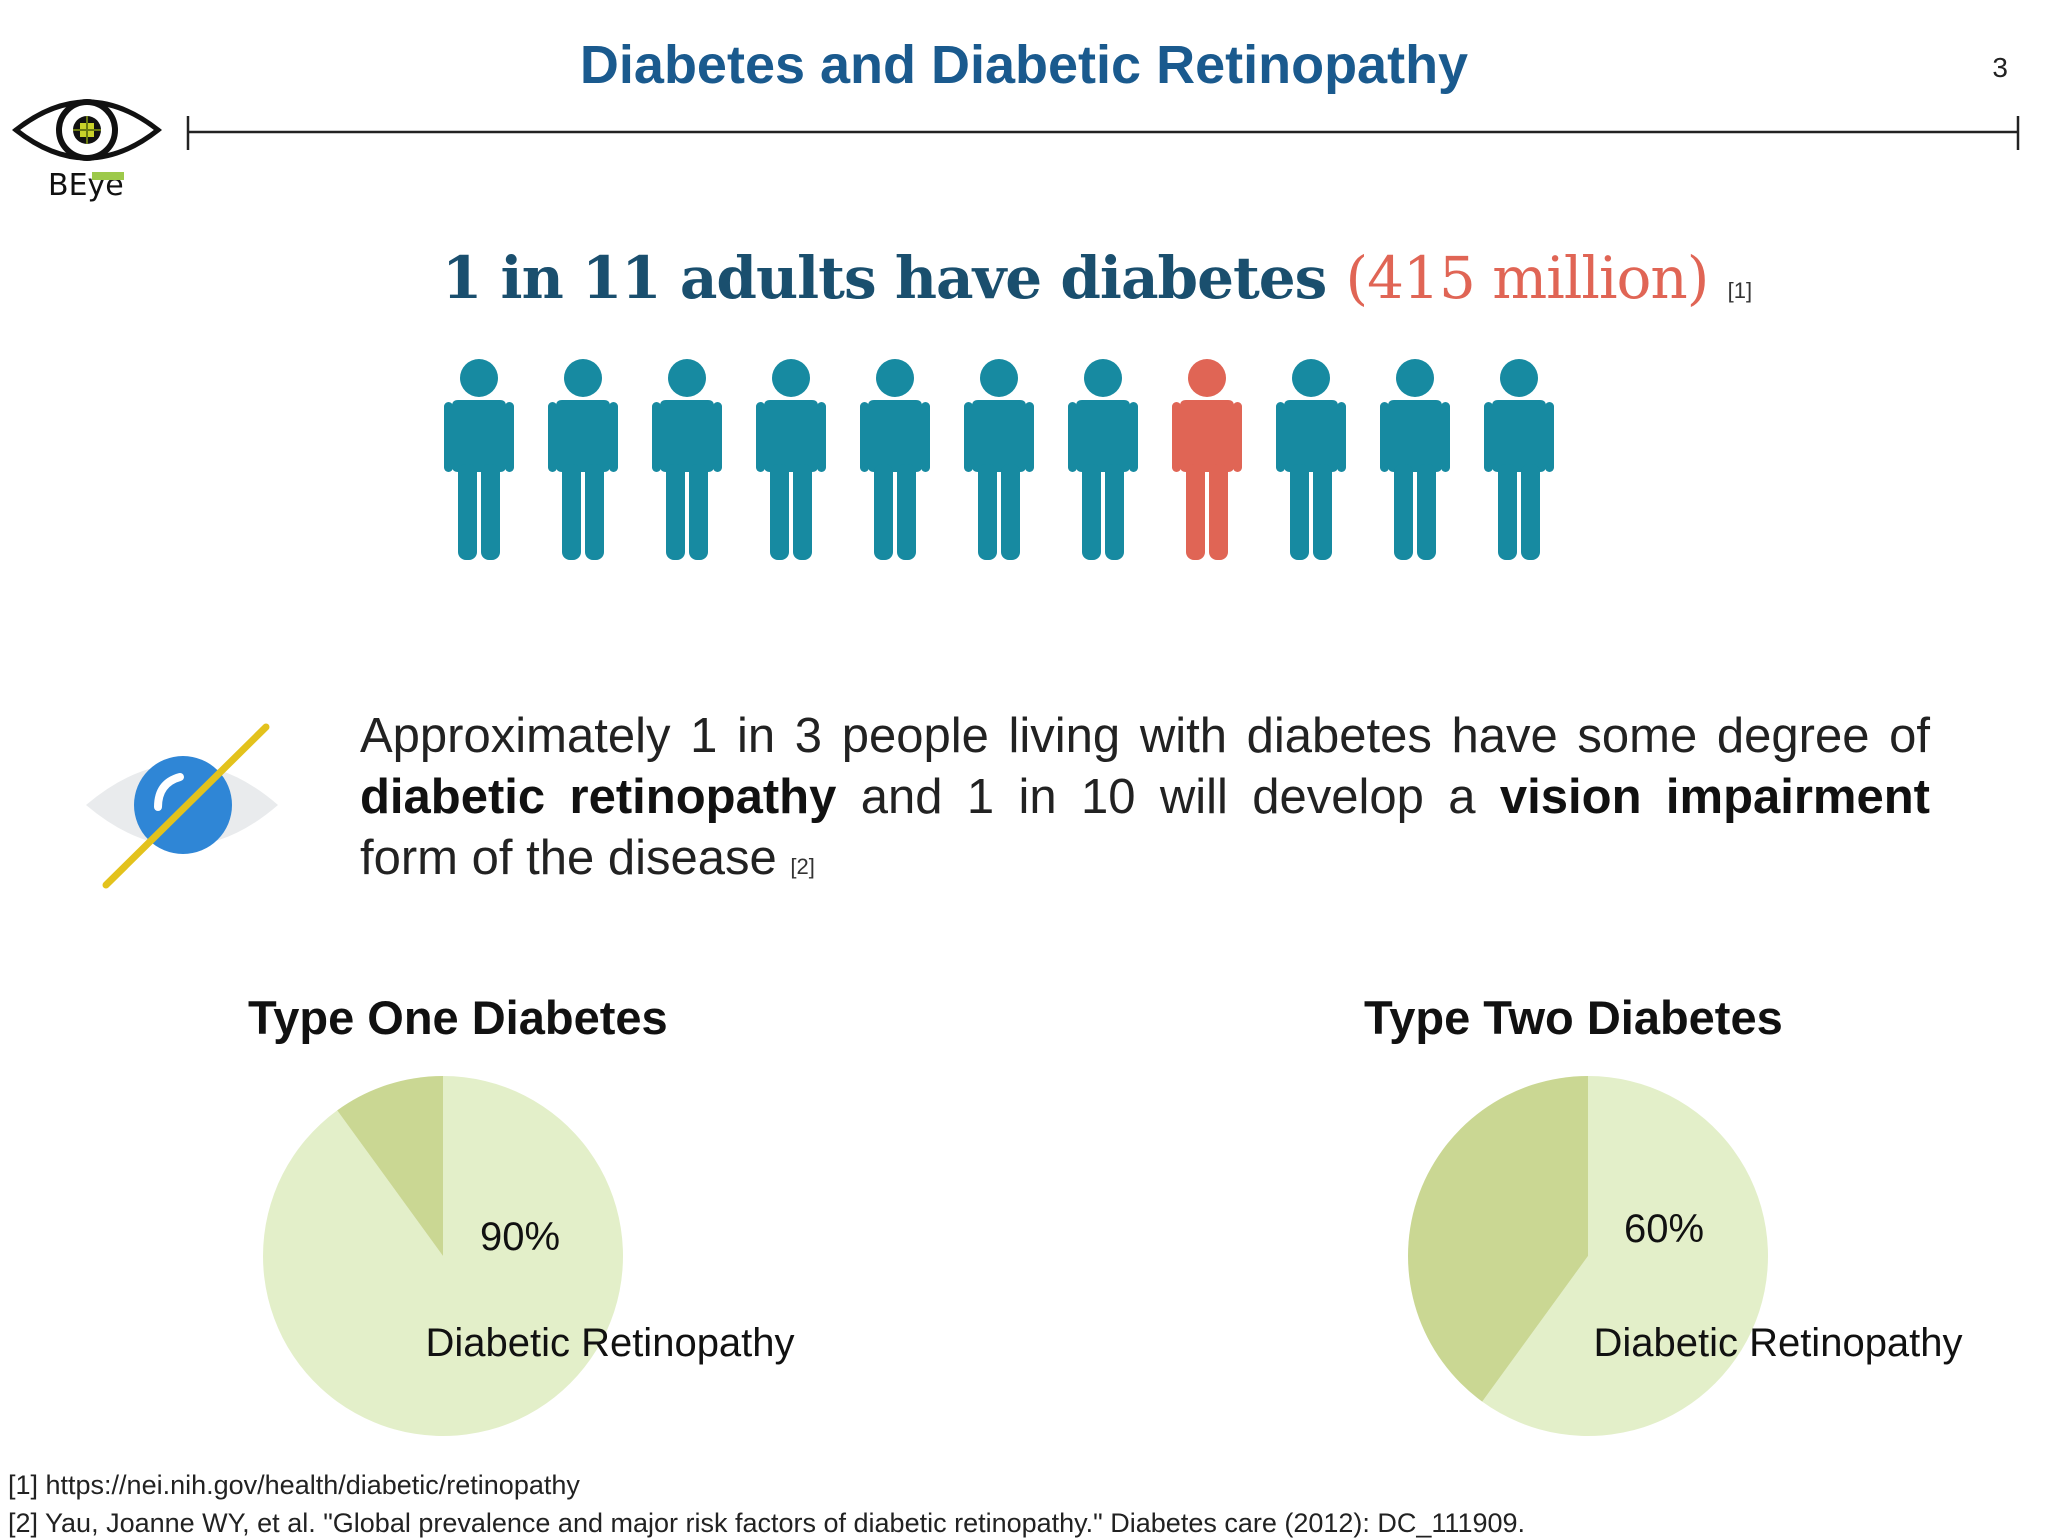  What do you see at coordinates (2000, 67) in the screenshot?
I see `page-number: 3` at bounding box center [2000, 67].